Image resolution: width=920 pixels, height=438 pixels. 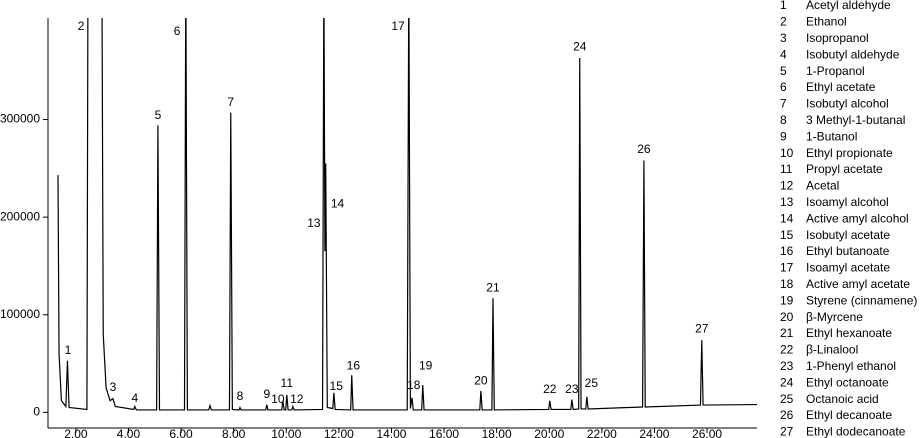 I want to click on legend-name: Isobutyl acetate, so click(x=848, y=235).